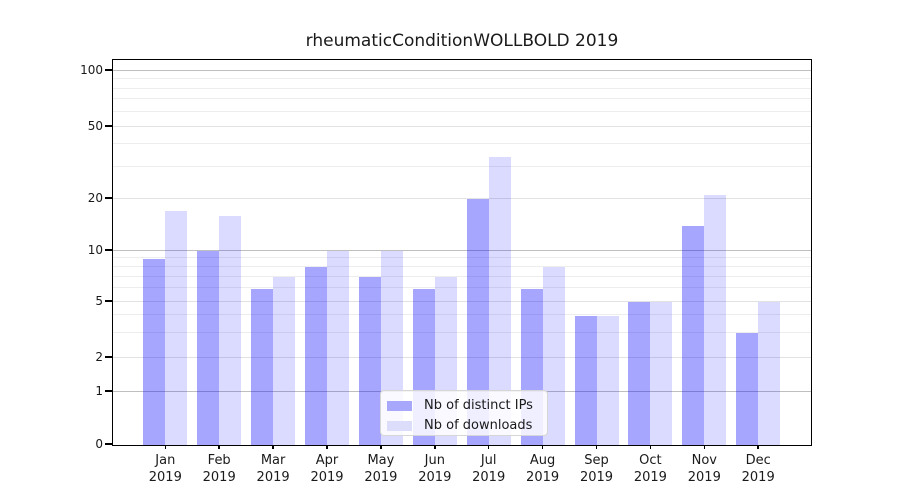 The image size is (900, 500). What do you see at coordinates (585, 380) in the screenshot?
I see `bar-distinct-ips-sep` at bounding box center [585, 380].